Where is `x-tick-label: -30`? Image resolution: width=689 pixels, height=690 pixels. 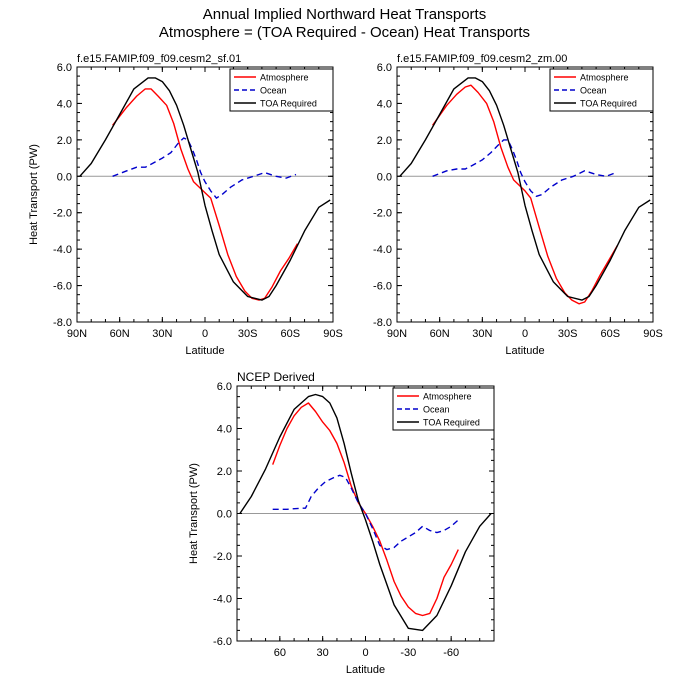 x-tick-label: -30 is located at coordinates (408, 653).